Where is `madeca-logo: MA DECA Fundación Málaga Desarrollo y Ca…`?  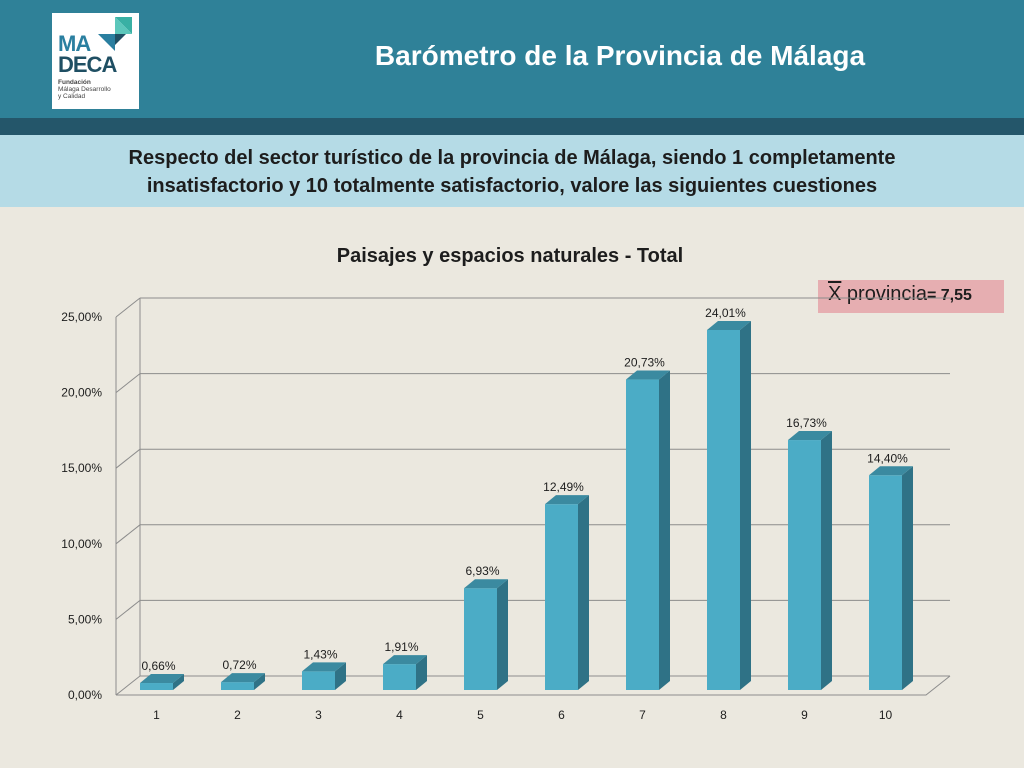
madeca-logo: MA DECA Fundación Málaga Desarrollo y Ca… is located at coordinates (95, 61).